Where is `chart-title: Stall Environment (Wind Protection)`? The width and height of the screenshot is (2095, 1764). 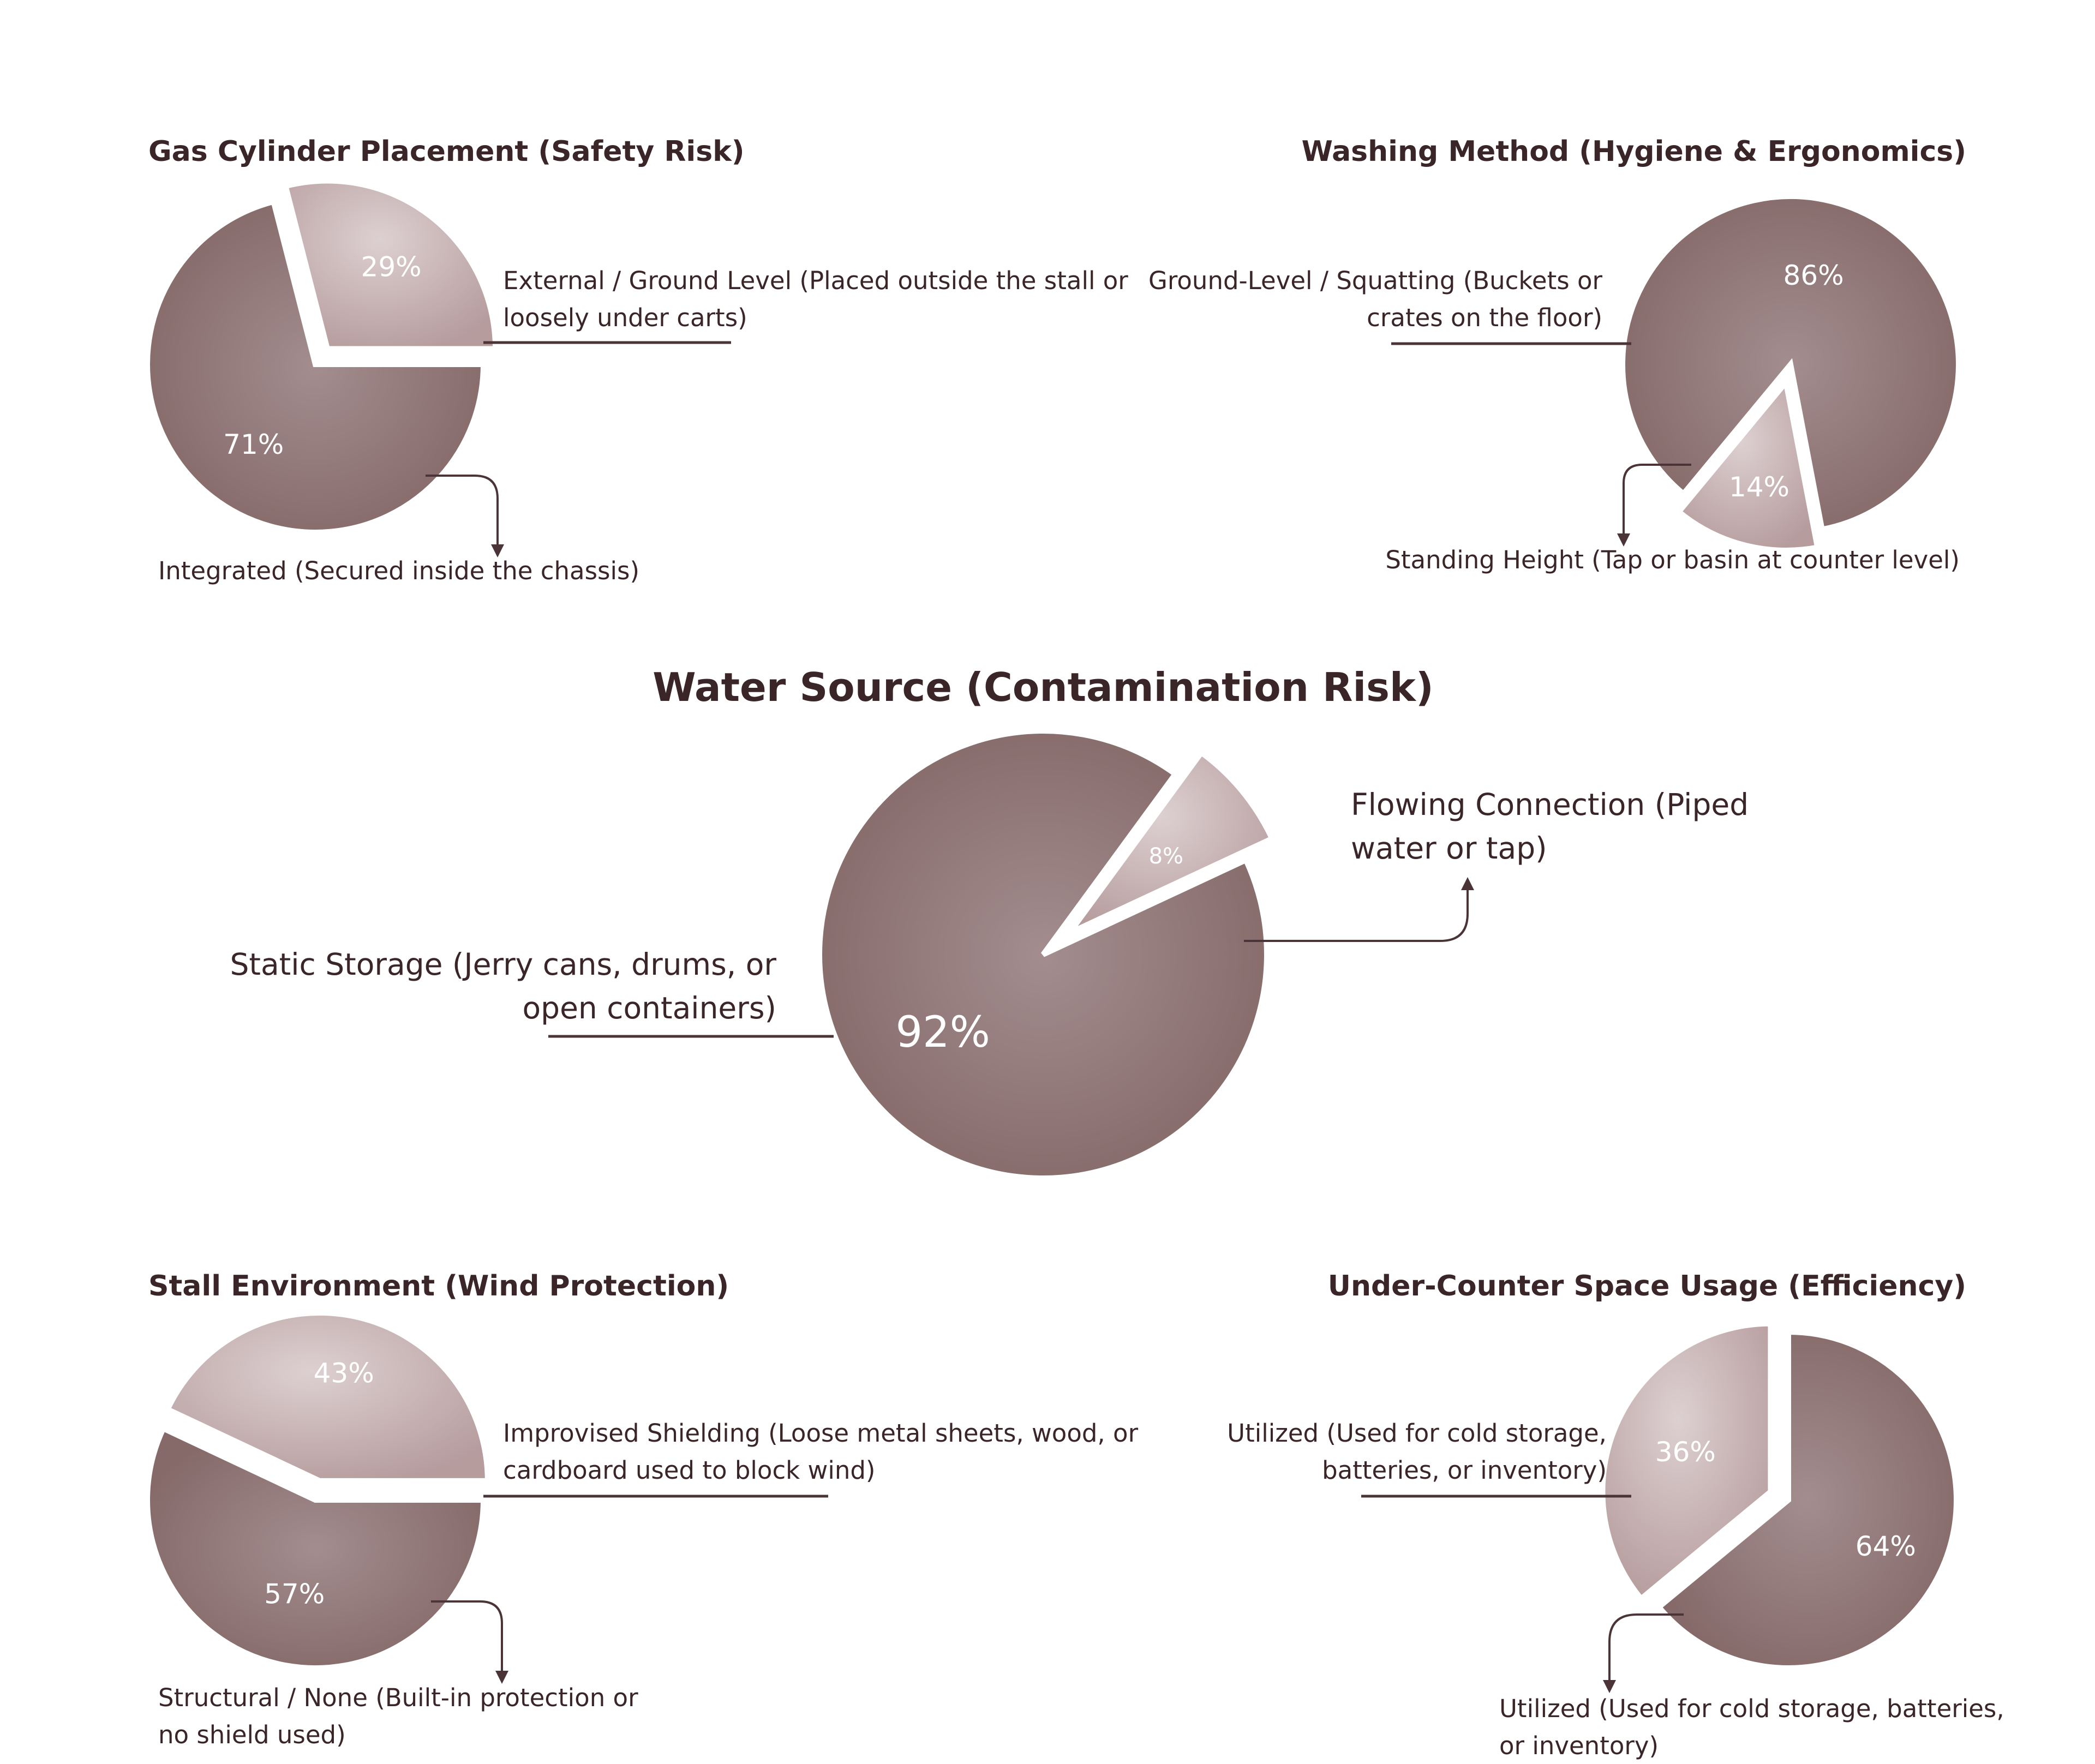
chart-title: Stall Environment (Wind Protection) is located at coordinates (438, 1286).